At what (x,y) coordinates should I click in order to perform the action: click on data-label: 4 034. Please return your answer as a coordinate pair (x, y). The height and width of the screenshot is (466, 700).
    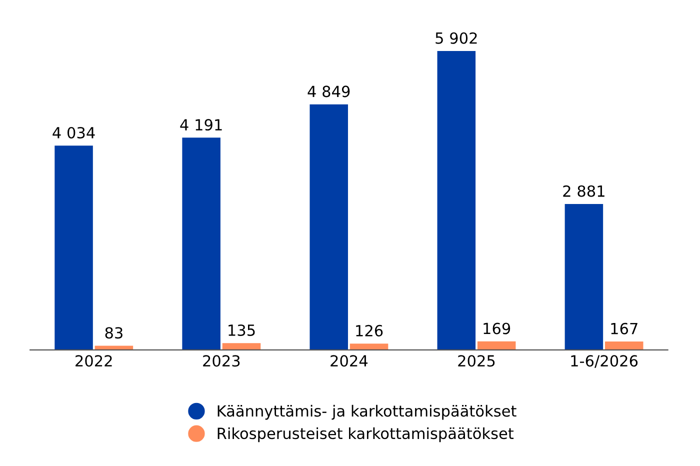
    Looking at the image, I should click on (73, 132).